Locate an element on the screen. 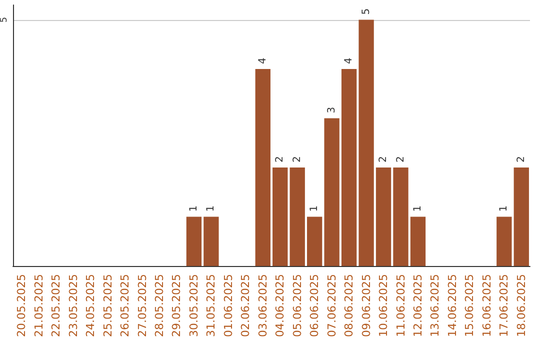 The height and width of the screenshot is (340, 540). x-tick-label: 13.06.2025 is located at coordinates (435, 306).